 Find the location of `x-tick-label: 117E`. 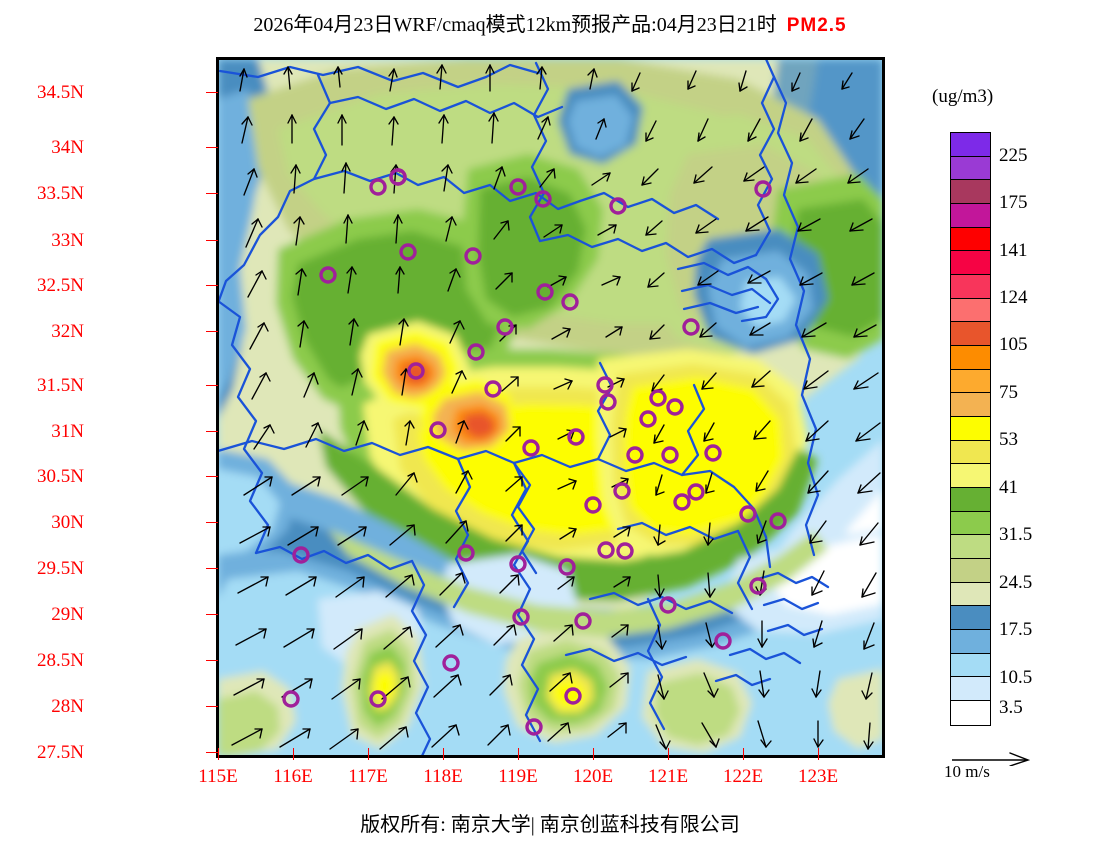

x-tick-label: 117E is located at coordinates (368, 776).